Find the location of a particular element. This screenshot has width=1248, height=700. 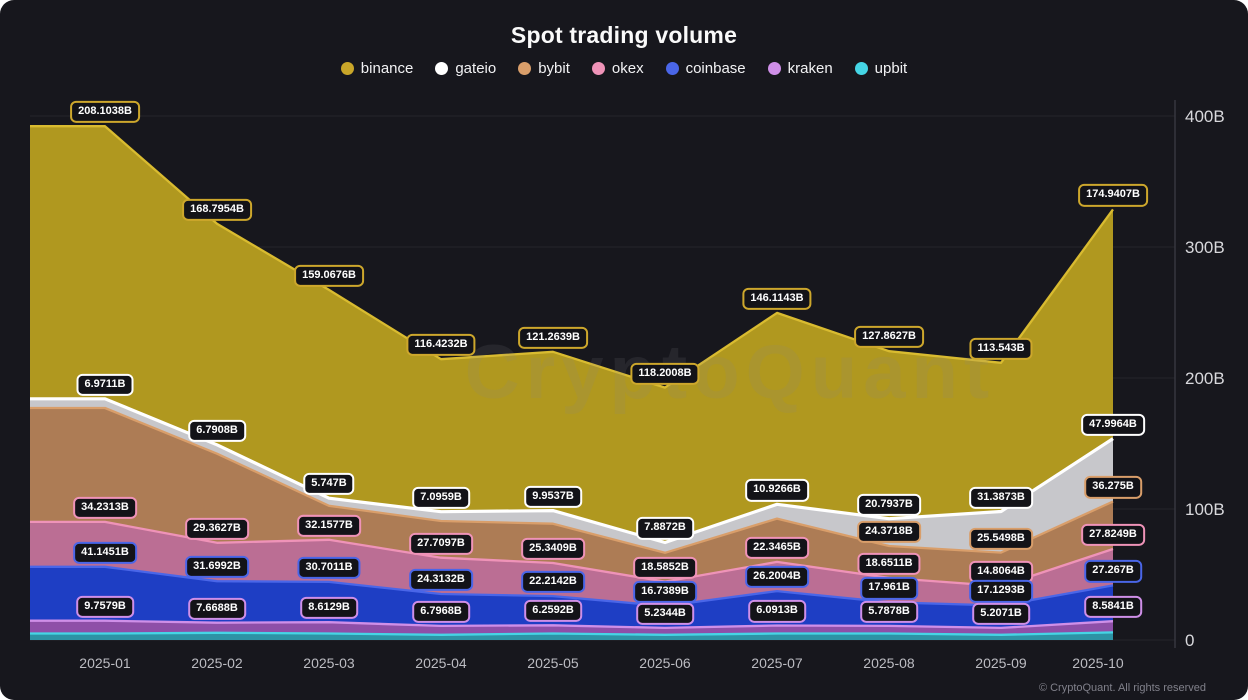

area-kraken is located at coordinates (571, 627).